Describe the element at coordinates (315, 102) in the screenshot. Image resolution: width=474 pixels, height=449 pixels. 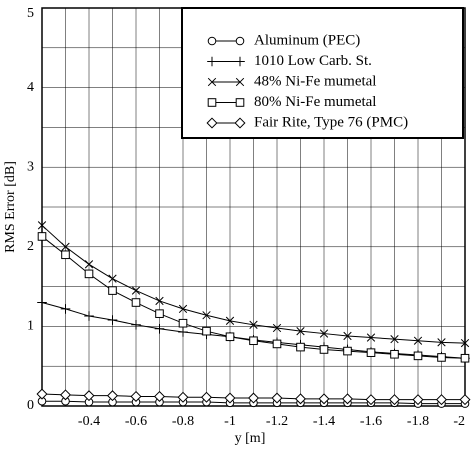
I see `legend-label: 80% Ni-Fe mumetal` at that location.